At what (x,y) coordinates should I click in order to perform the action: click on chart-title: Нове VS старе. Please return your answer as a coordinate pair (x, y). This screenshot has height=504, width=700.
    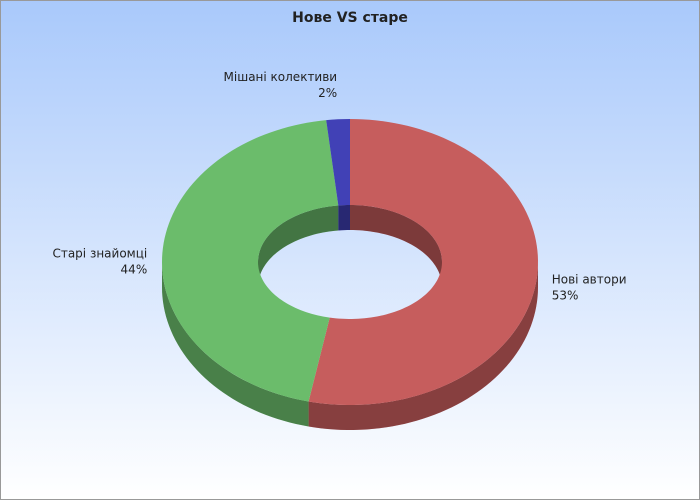
    Looking at the image, I should click on (350, 18).